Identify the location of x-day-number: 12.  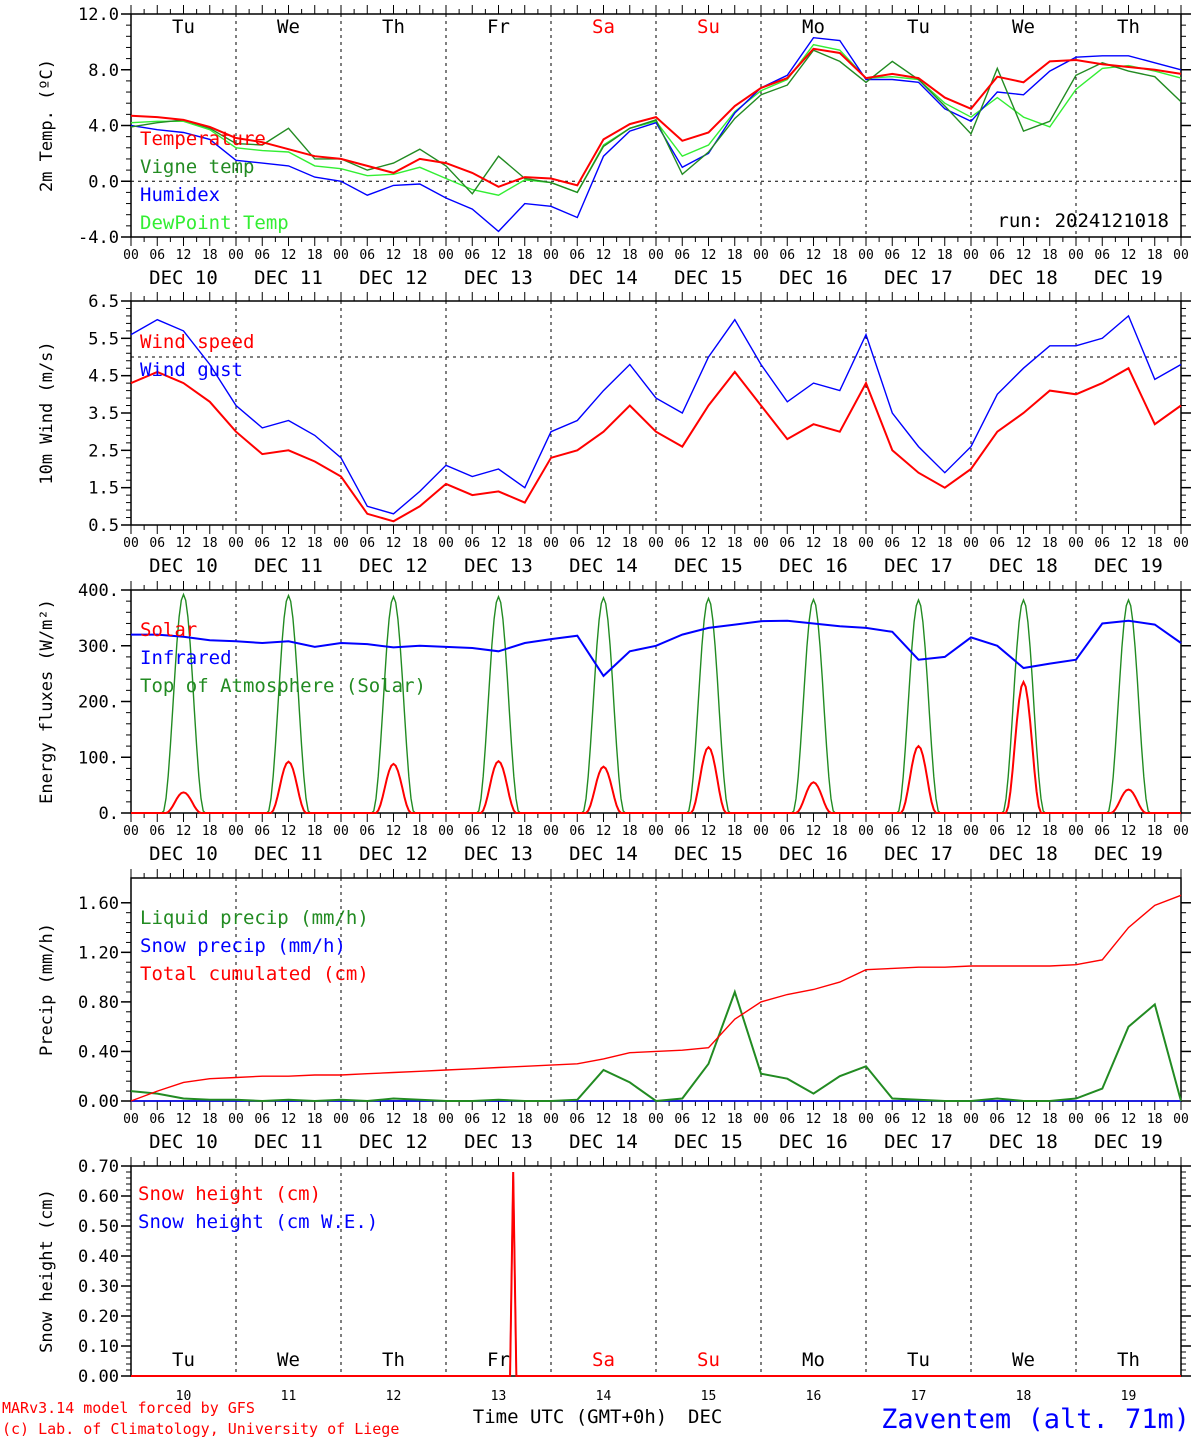
(394, 1396).